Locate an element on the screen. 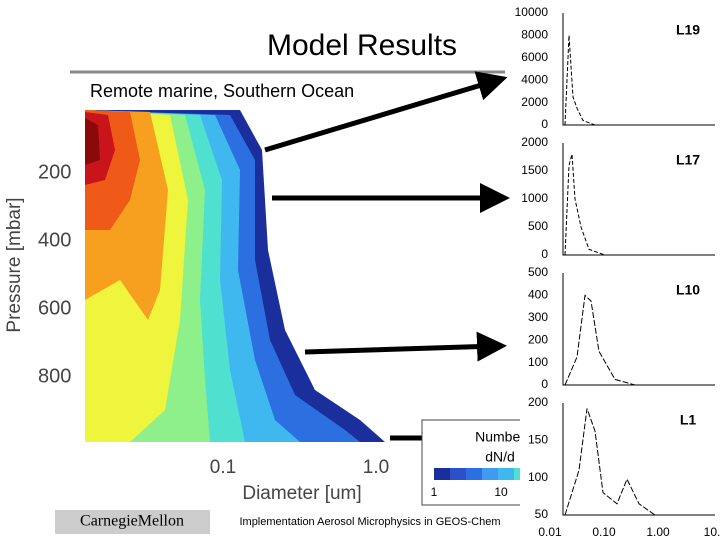  panel: 200 150 100 50 L1 0.01 0.10 1.00 10. is located at coordinates (620, 467).